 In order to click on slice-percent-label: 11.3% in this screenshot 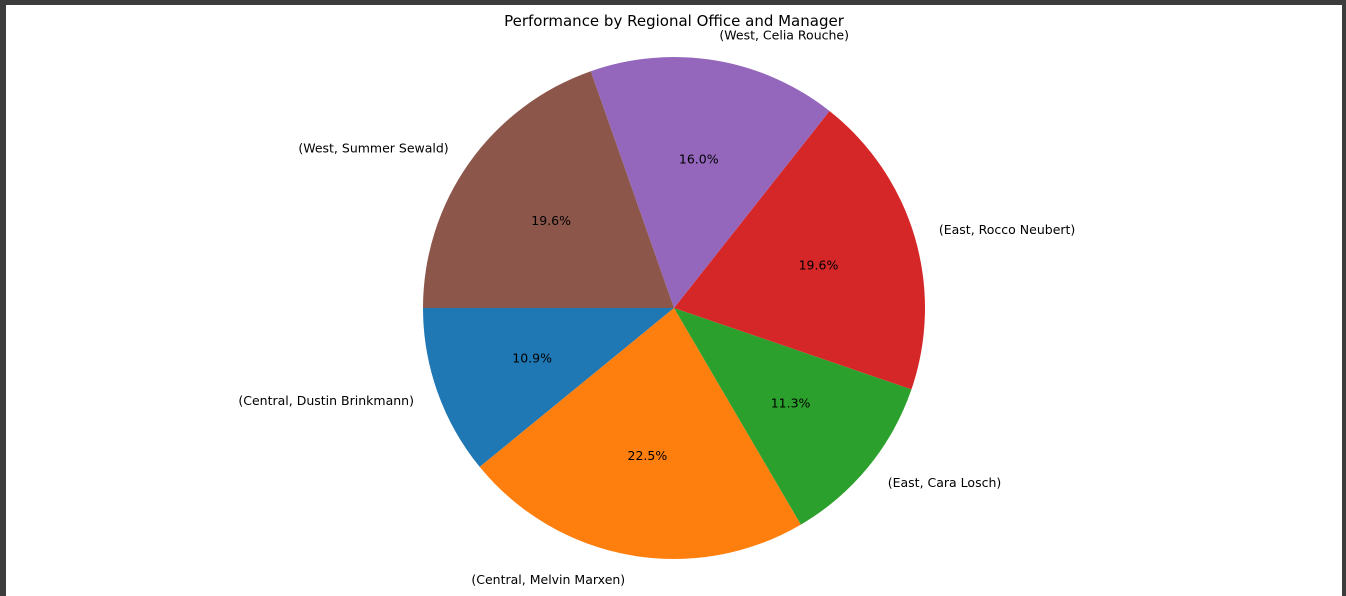, I will do `click(791, 402)`.